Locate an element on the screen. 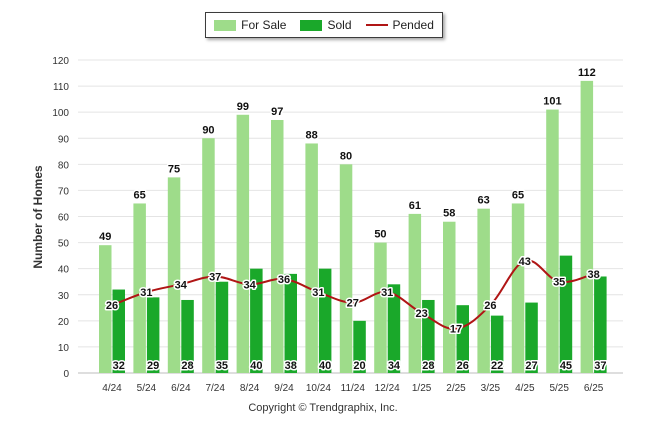  data-label-pended-halo: 26 is located at coordinates (112, 306).